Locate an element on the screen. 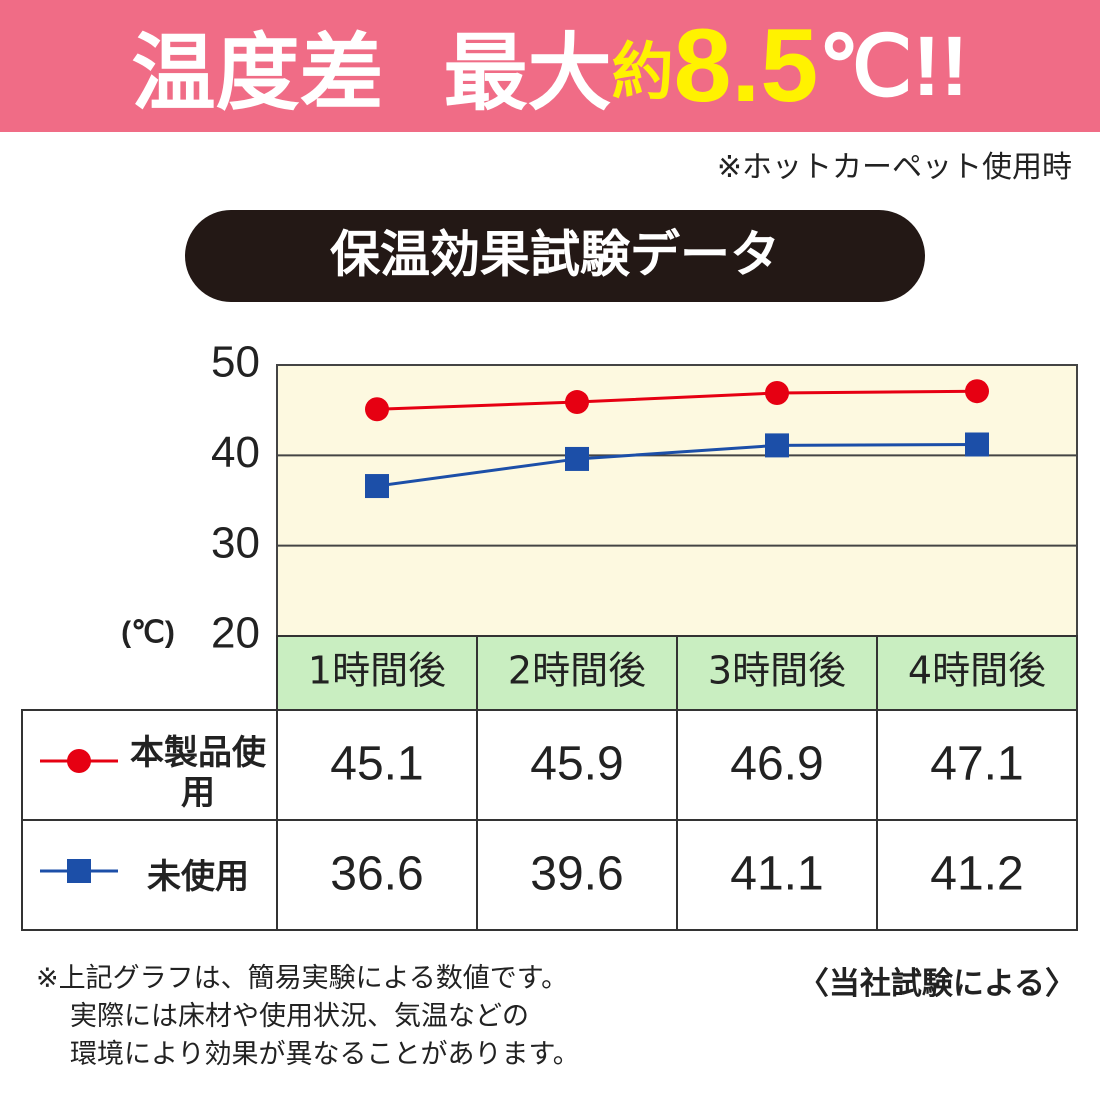 Image resolution: width=1100 pixels, height=1100 pixels. table-value: 39.6 is located at coordinates (576, 874).